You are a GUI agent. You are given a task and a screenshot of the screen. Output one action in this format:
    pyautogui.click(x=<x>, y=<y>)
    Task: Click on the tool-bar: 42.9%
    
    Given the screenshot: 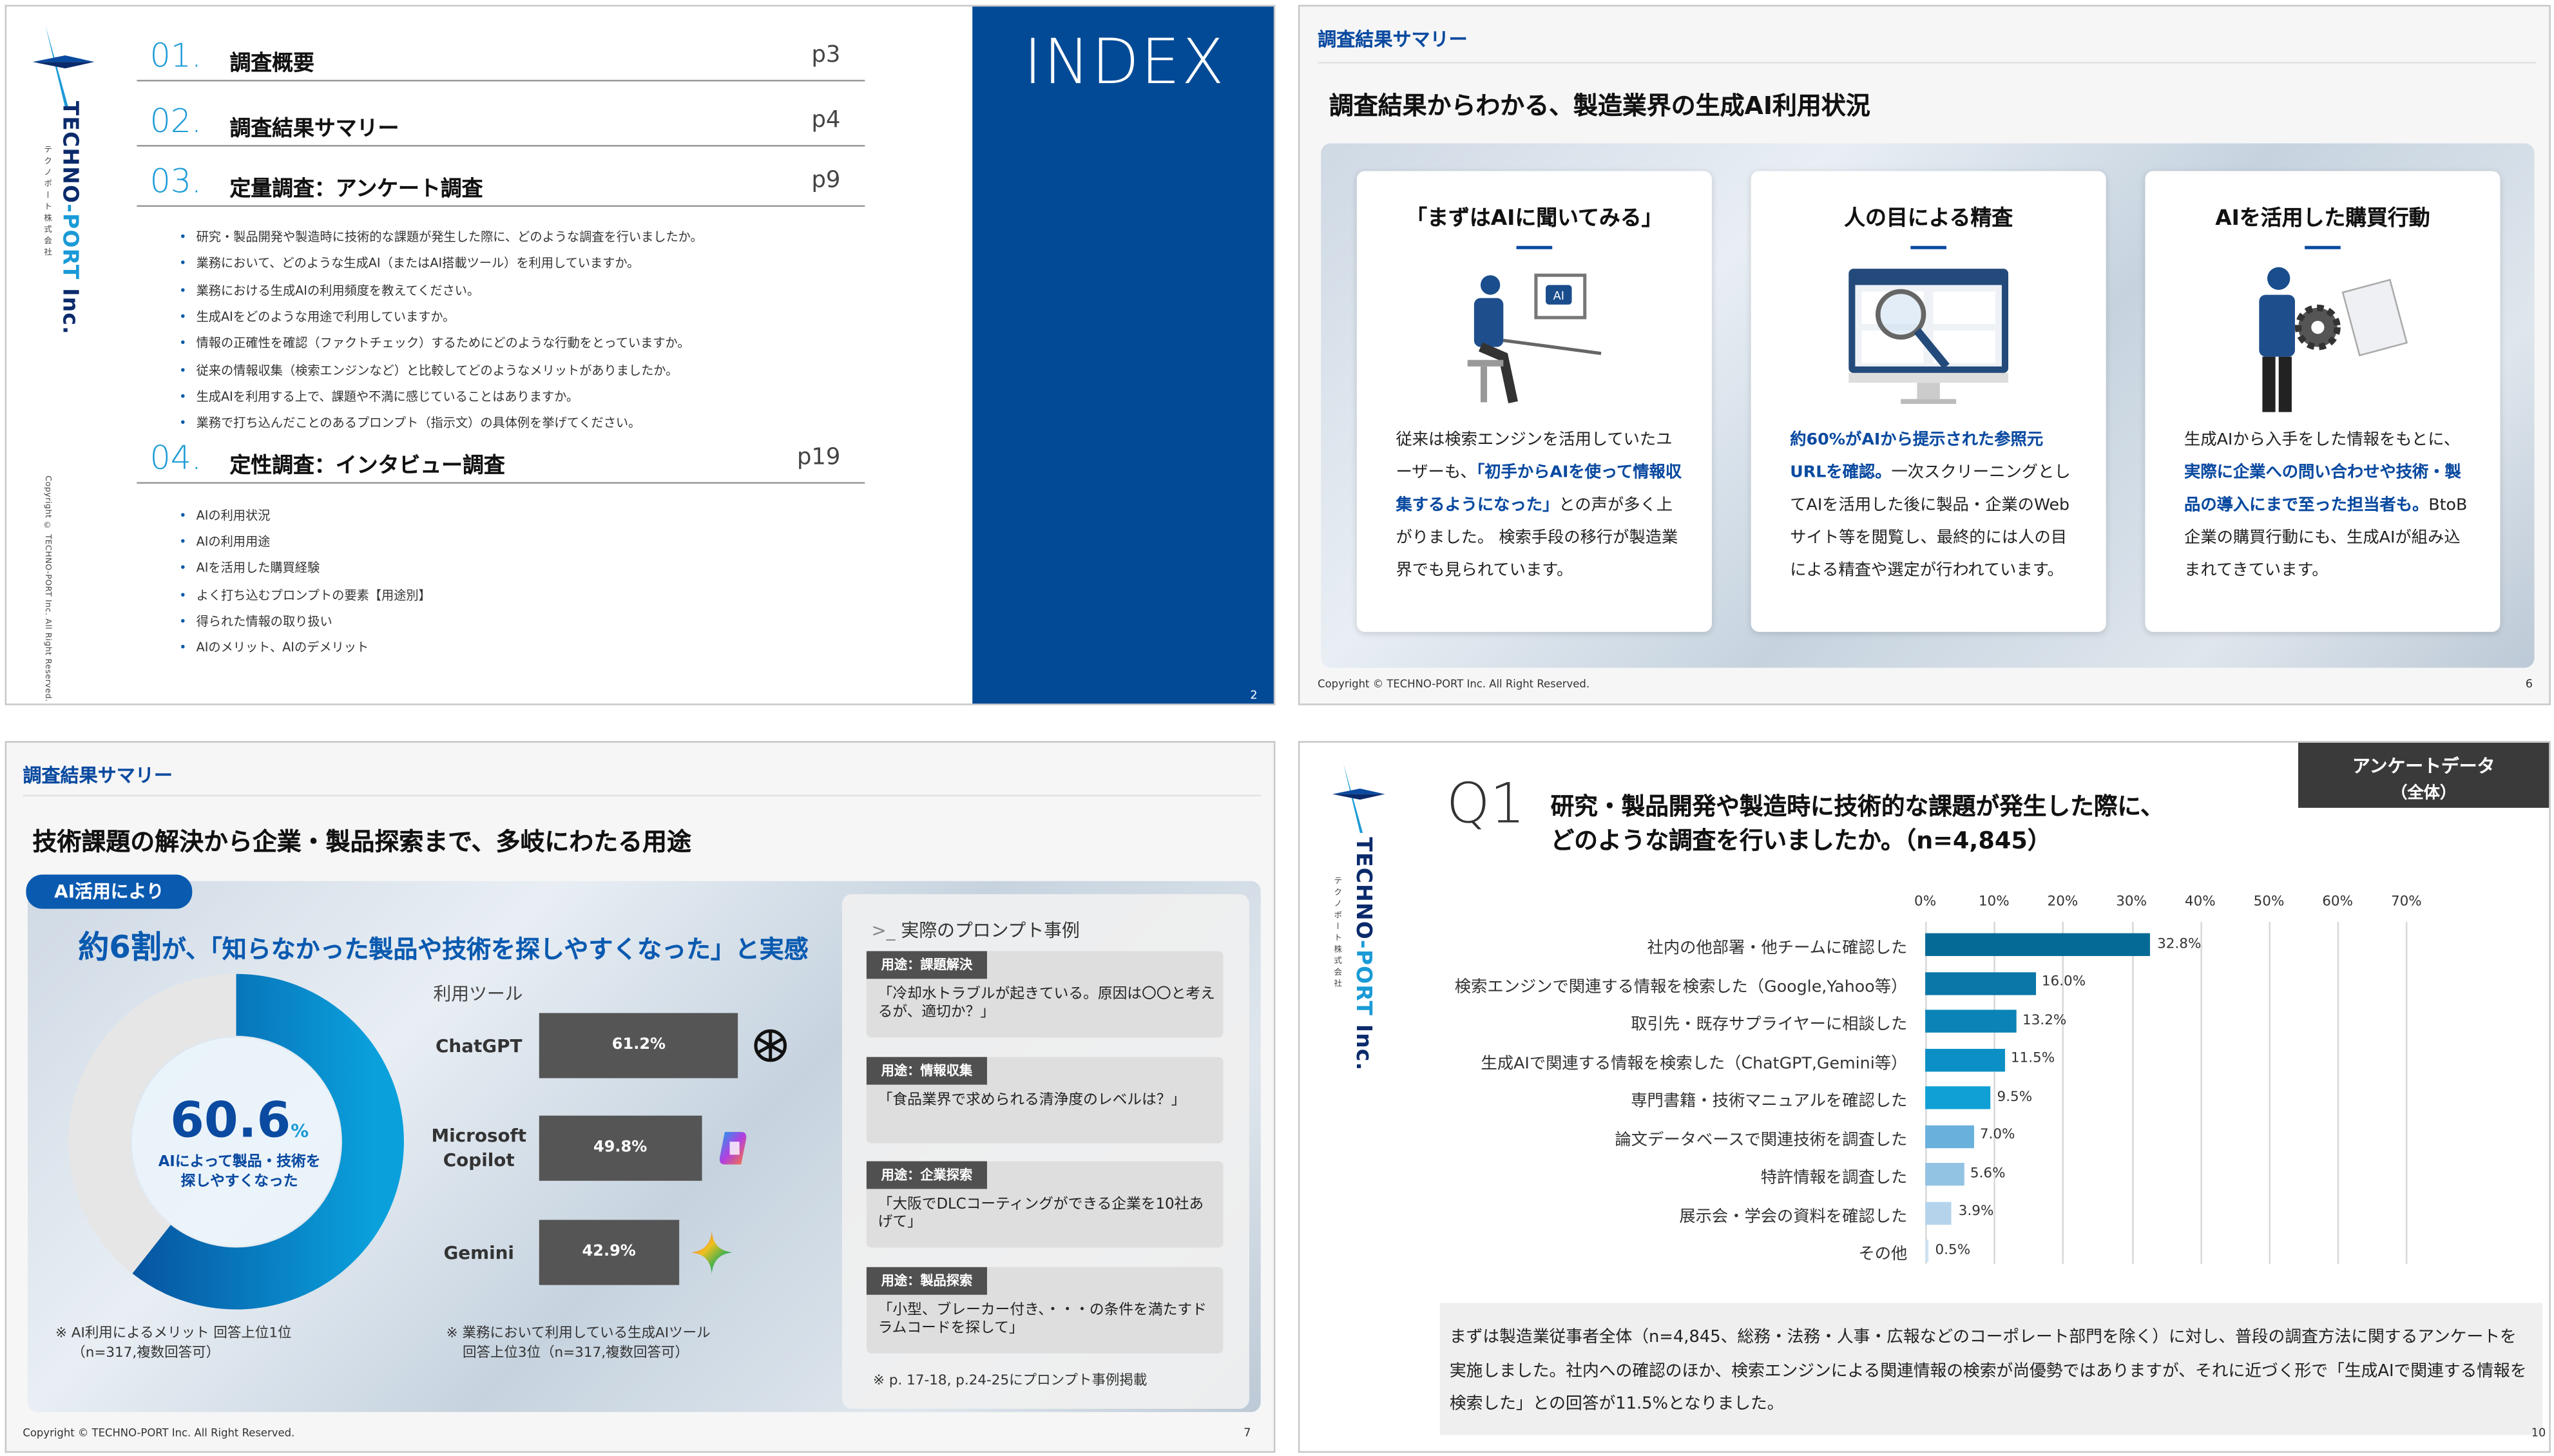 What is the action you would take?
    pyautogui.click(x=609, y=1252)
    